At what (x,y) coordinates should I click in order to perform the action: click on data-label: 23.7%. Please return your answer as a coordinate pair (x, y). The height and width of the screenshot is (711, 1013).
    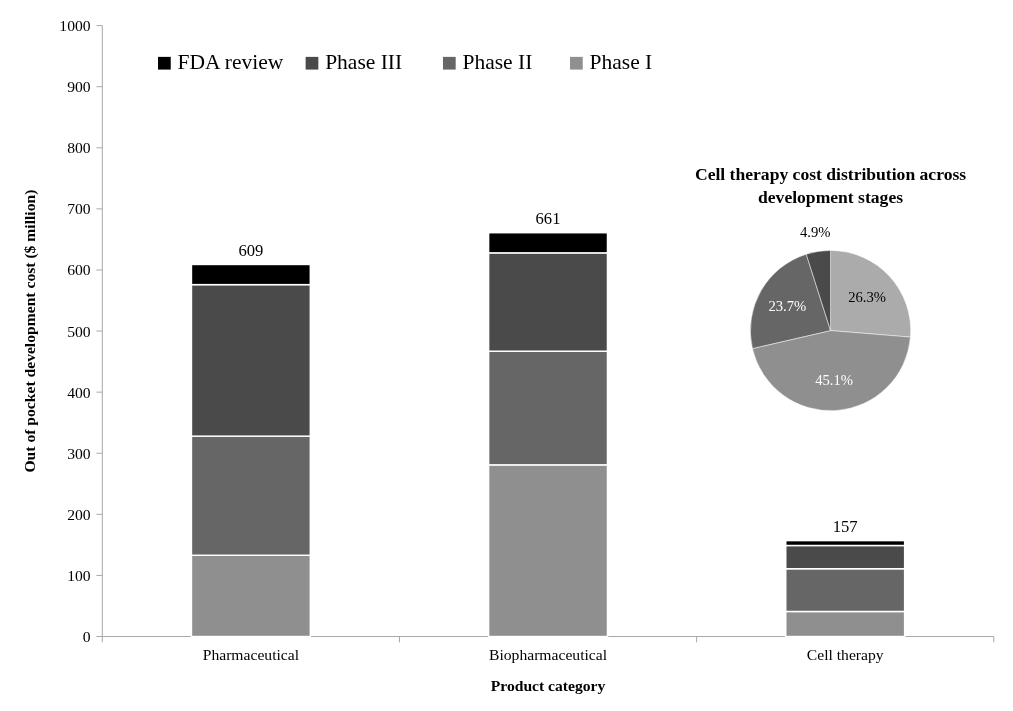
    Looking at the image, I should click on (787, 306).